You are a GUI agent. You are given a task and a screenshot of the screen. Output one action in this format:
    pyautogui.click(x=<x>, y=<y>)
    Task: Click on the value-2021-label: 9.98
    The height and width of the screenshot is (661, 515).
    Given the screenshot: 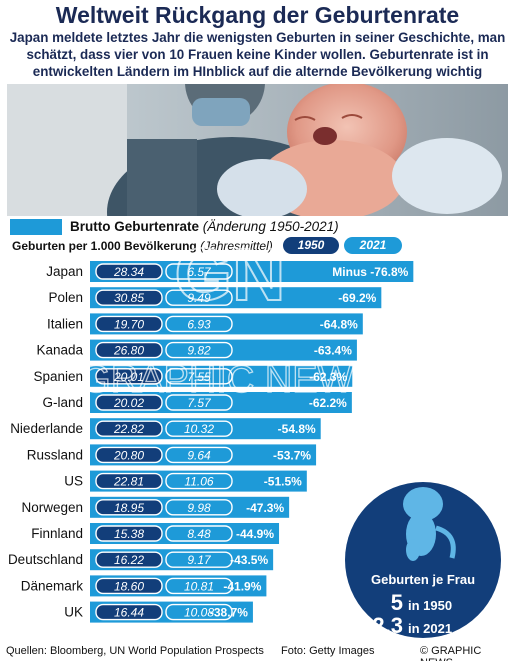 What is the action you would take?
    pyautogui.click(x=199, y=508)
    